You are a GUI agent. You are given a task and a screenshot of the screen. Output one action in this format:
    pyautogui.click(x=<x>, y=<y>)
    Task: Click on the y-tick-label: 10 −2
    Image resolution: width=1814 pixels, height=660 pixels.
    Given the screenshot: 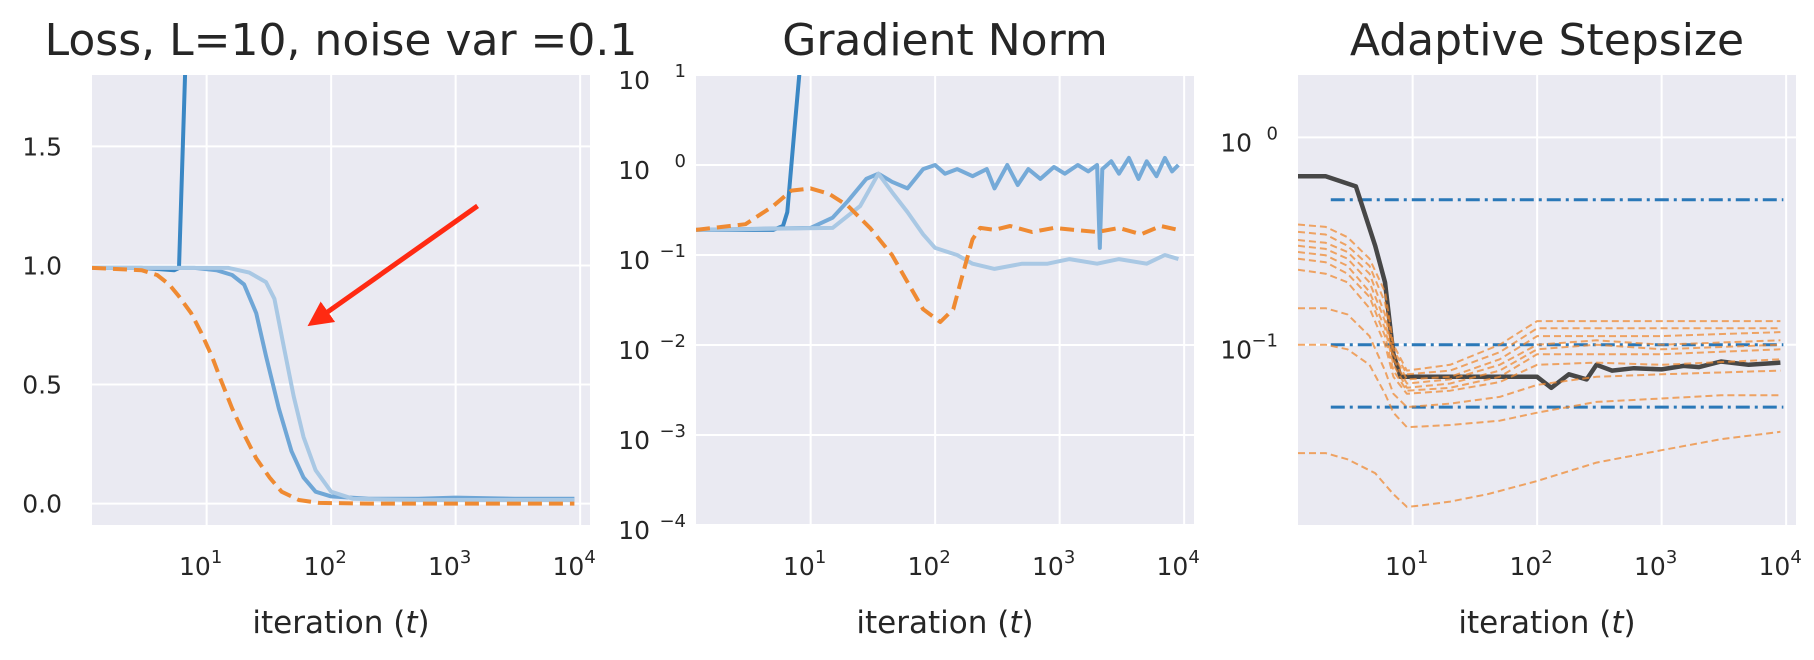 What is the action you would take?
    pyautogui.click(x=652, y=348)
    